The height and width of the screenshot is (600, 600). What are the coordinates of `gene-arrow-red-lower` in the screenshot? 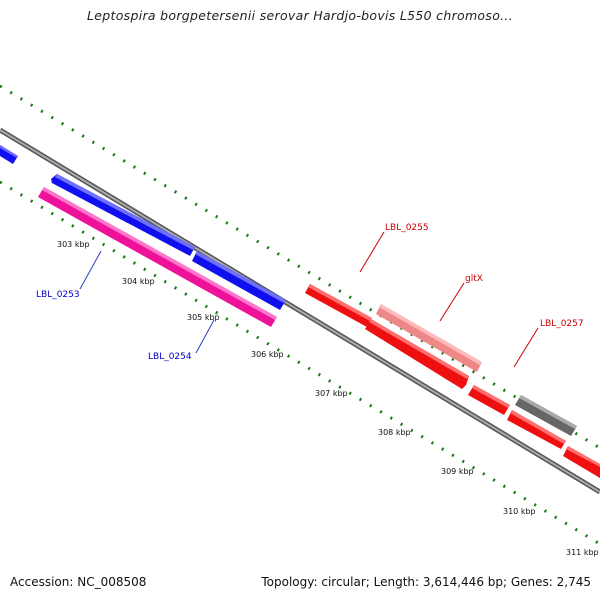 It's located at (417, 354).